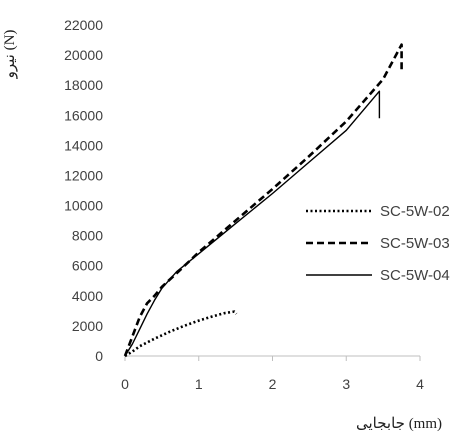 The image size is (461, 436). What do you see at coordinates (99, 356) in the screenshot?
I see `y-tick-label: 0` at bounding box center [99, 356].